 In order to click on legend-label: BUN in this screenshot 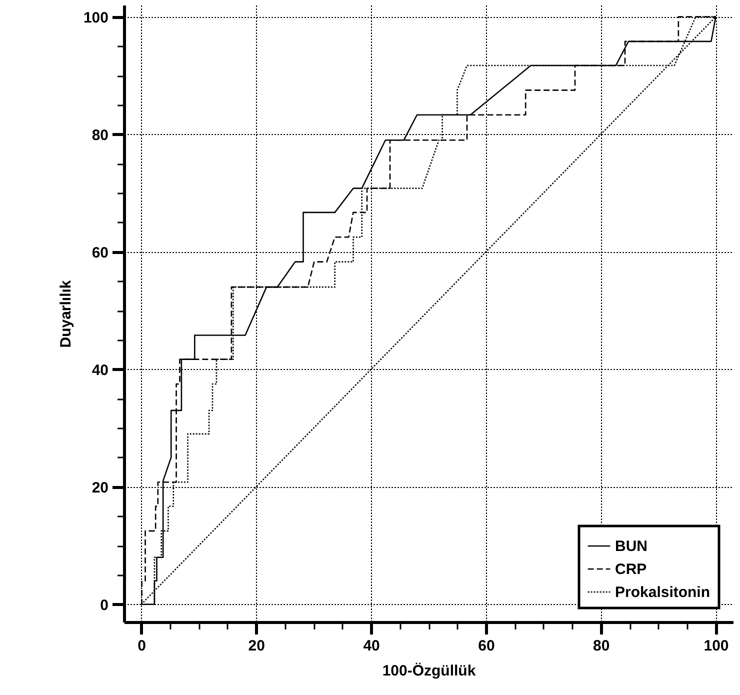, I will do `click(631, 546)`.